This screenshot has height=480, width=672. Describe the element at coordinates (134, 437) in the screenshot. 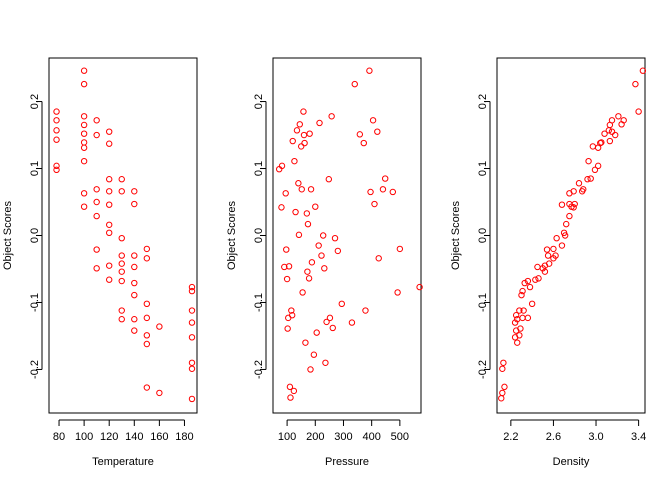

I see `x-tick-label: 140` at that location.